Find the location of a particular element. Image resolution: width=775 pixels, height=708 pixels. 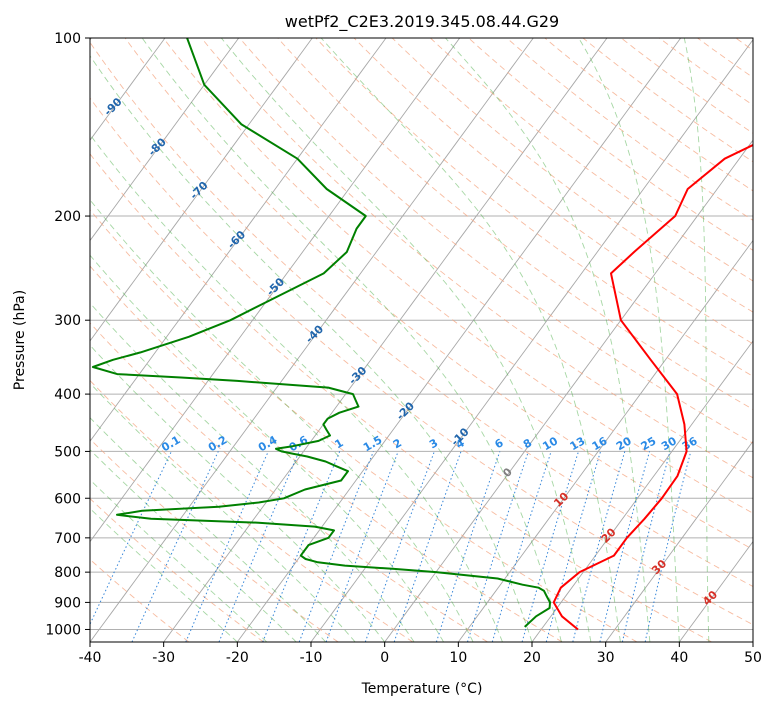

y-tick-label: 1000 is located at coordinates (63, 630).